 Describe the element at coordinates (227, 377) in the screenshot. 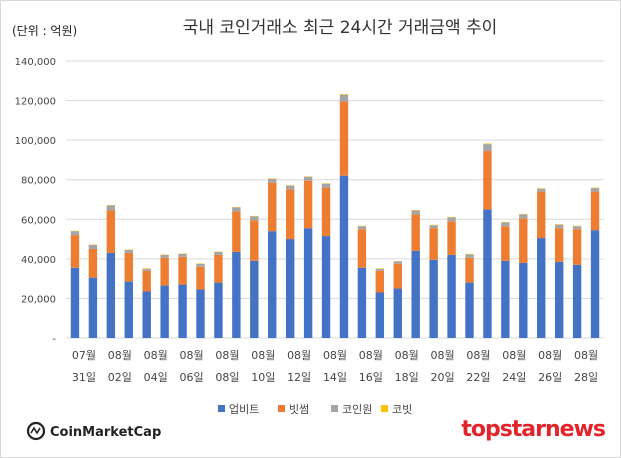

I see `x-tick-day: 08일` at that location.